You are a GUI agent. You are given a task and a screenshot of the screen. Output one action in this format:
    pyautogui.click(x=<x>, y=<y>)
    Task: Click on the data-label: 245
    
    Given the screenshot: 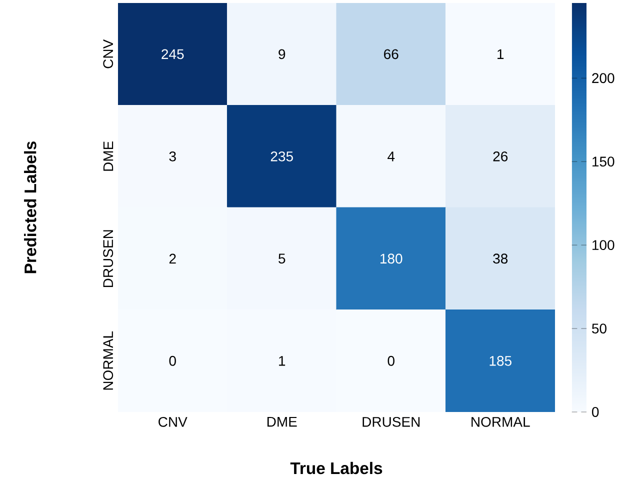 What is the action you would take?
    pyautogui.click(x=173, y=54)
    